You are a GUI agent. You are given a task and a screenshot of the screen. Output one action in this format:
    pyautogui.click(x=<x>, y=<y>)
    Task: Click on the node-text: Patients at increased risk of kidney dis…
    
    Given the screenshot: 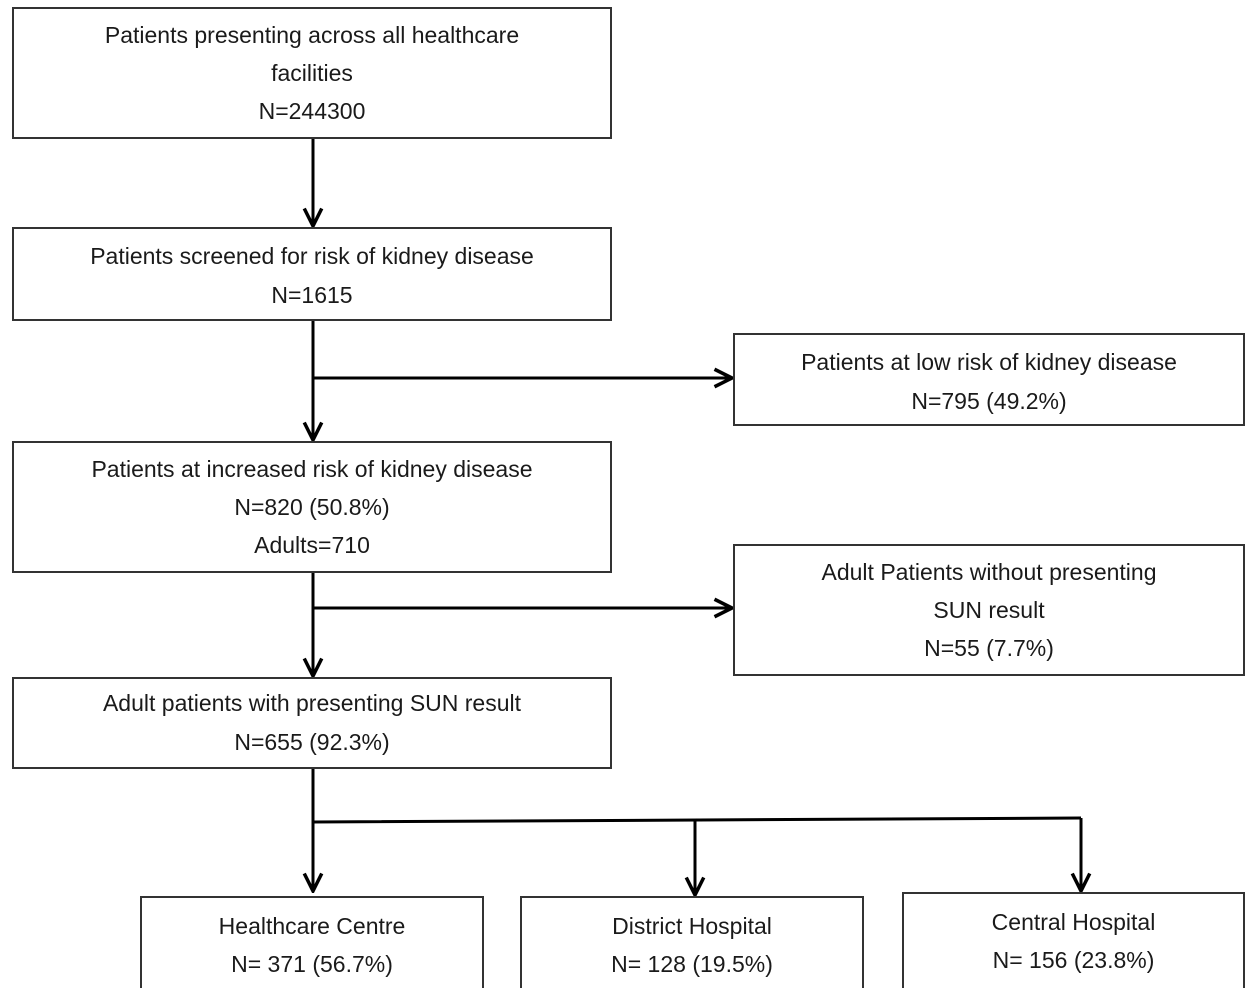 What is the action you would take?
    pyautogui.click(x=311, y=469)
    